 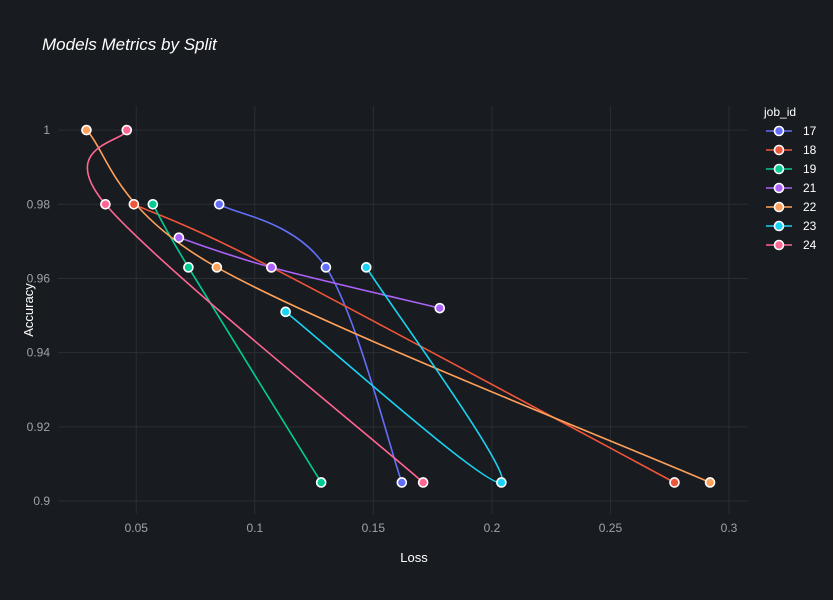 What do you see at coordinates (810, 245) in the screenshot?
I see `legend-label: 24` at bounding box center [810, 245].